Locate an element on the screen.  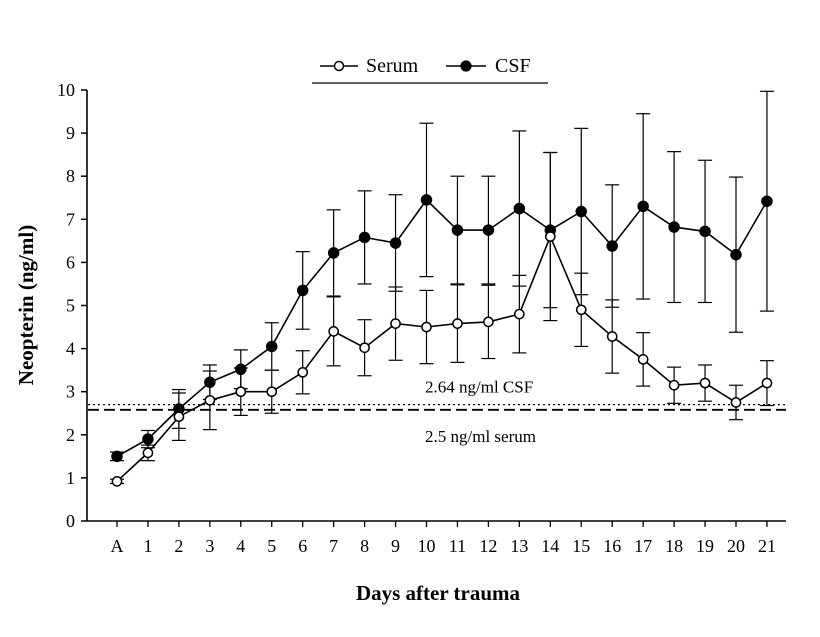
x-tick-label: 2 is located at coordinates (178, 546).